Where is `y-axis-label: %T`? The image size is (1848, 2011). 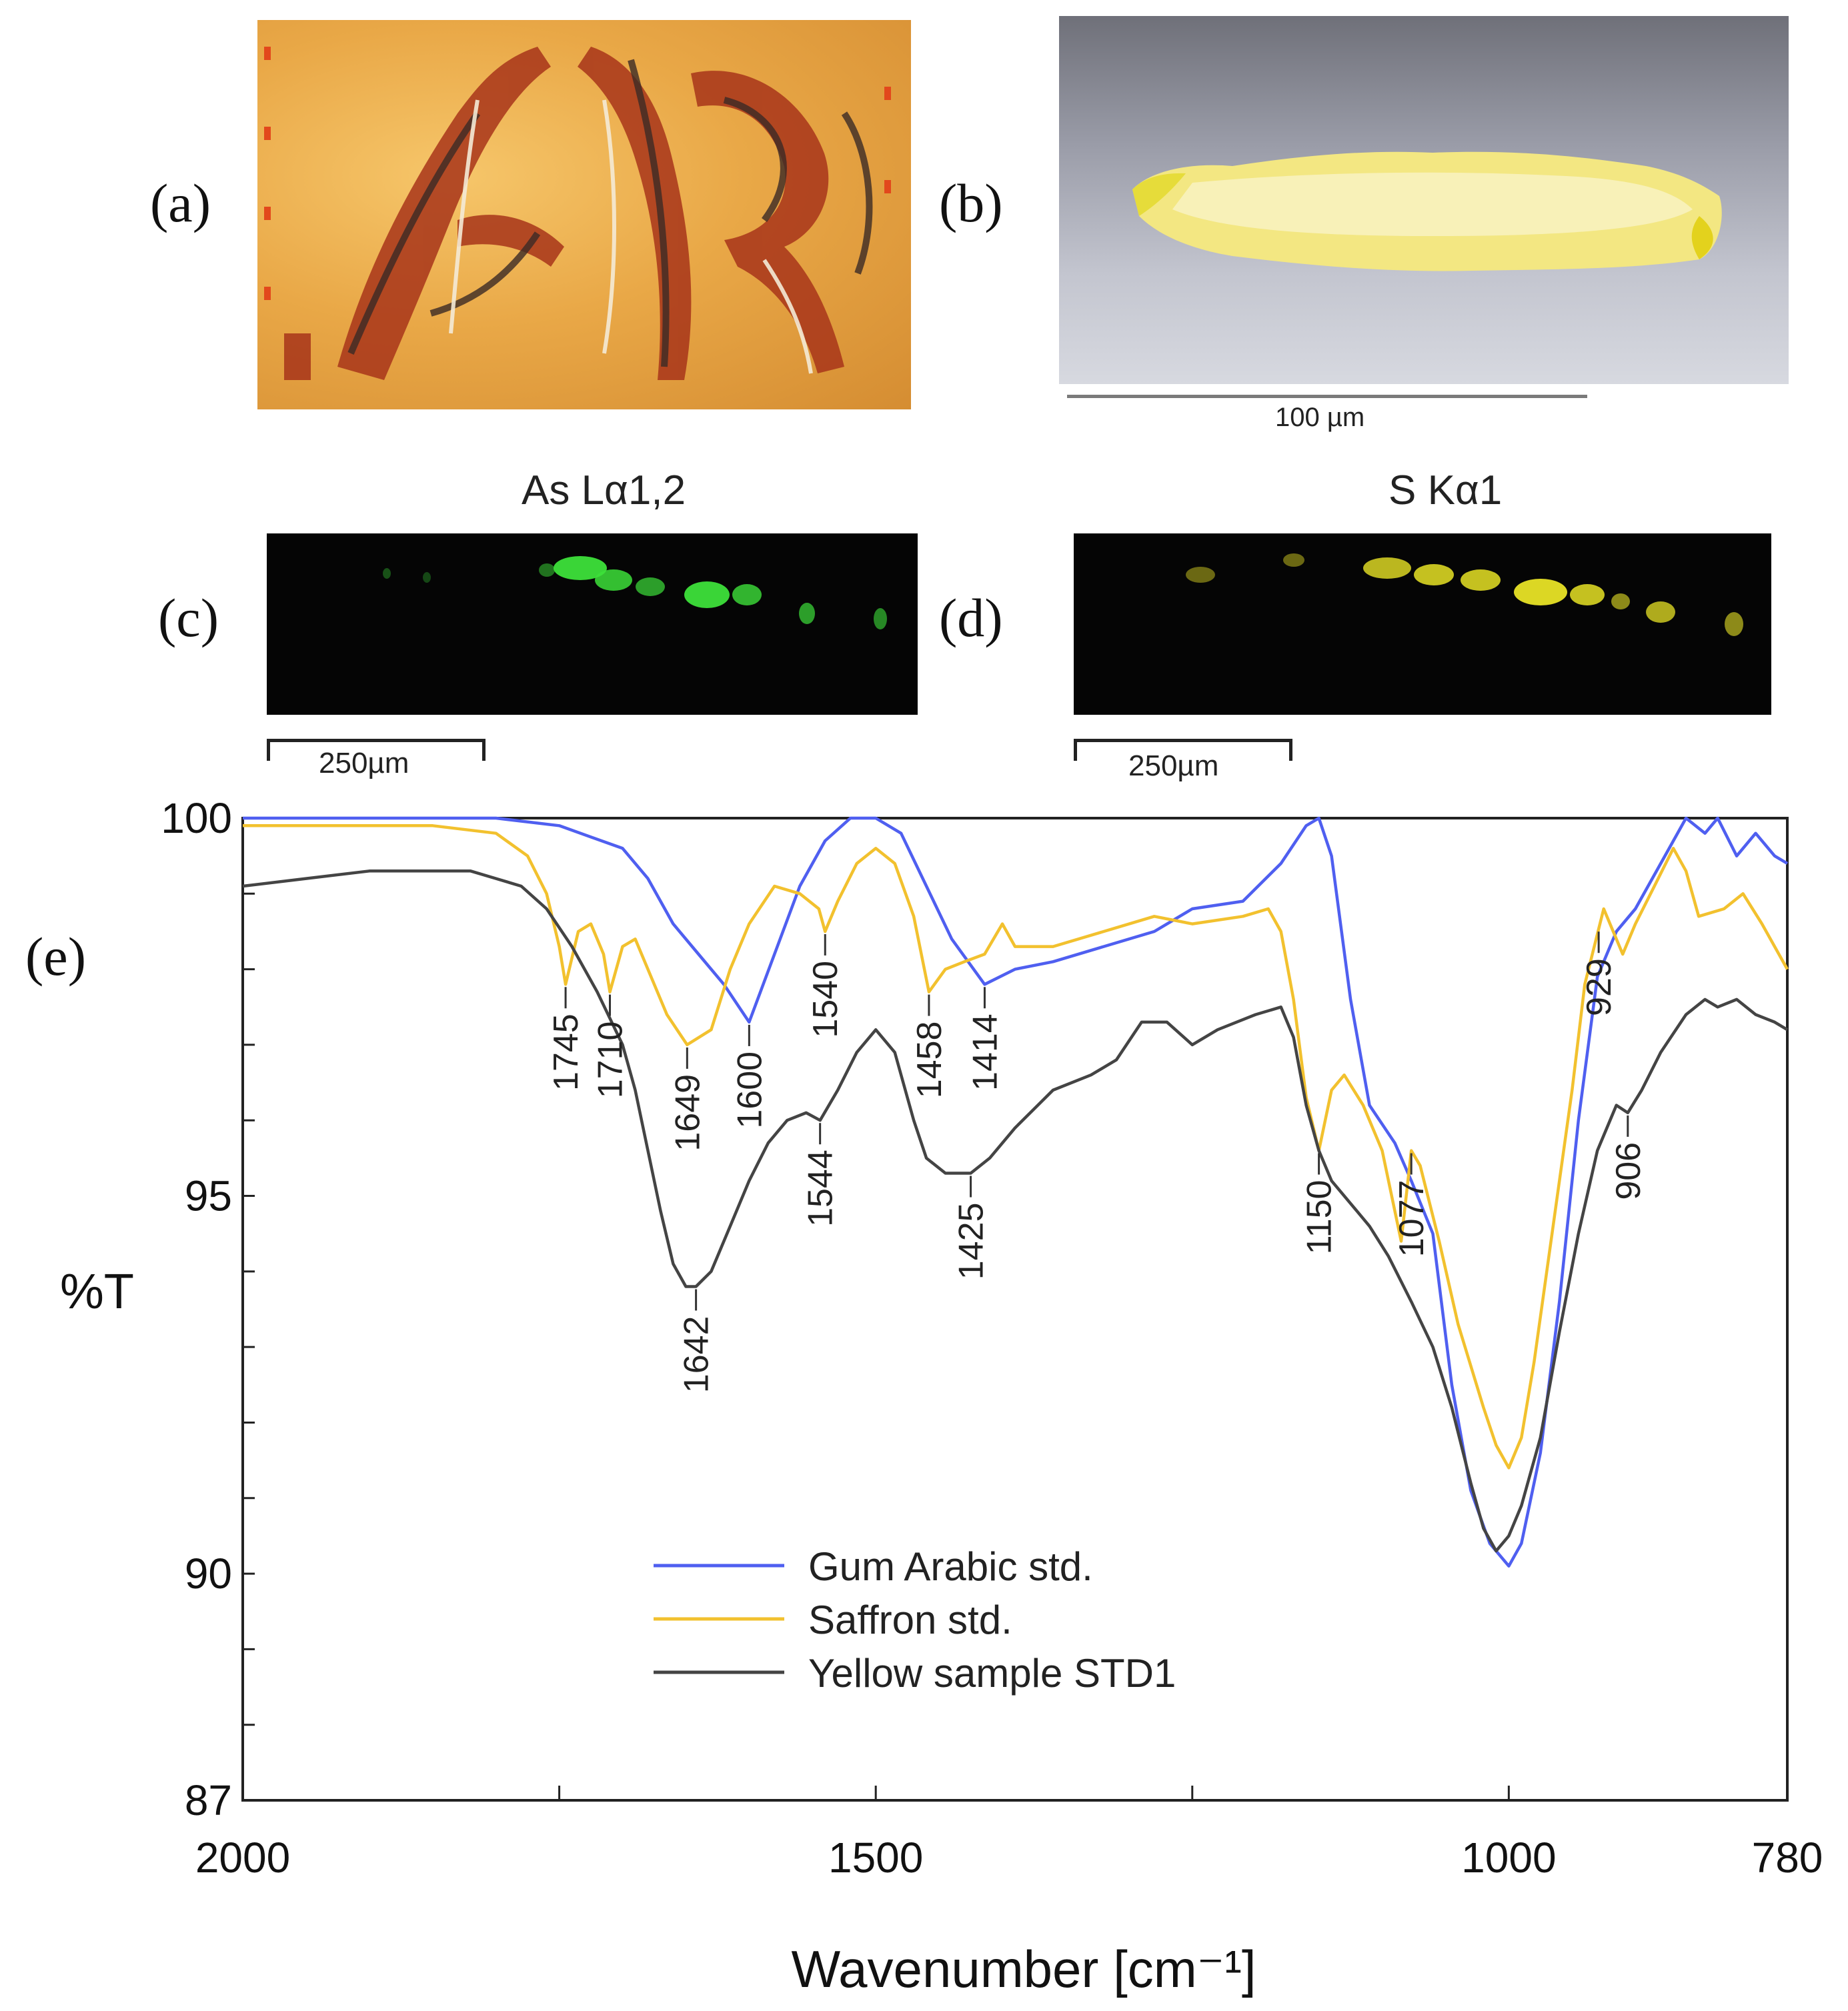
y-axis-label: %T is located at coordinates (97, 1291).